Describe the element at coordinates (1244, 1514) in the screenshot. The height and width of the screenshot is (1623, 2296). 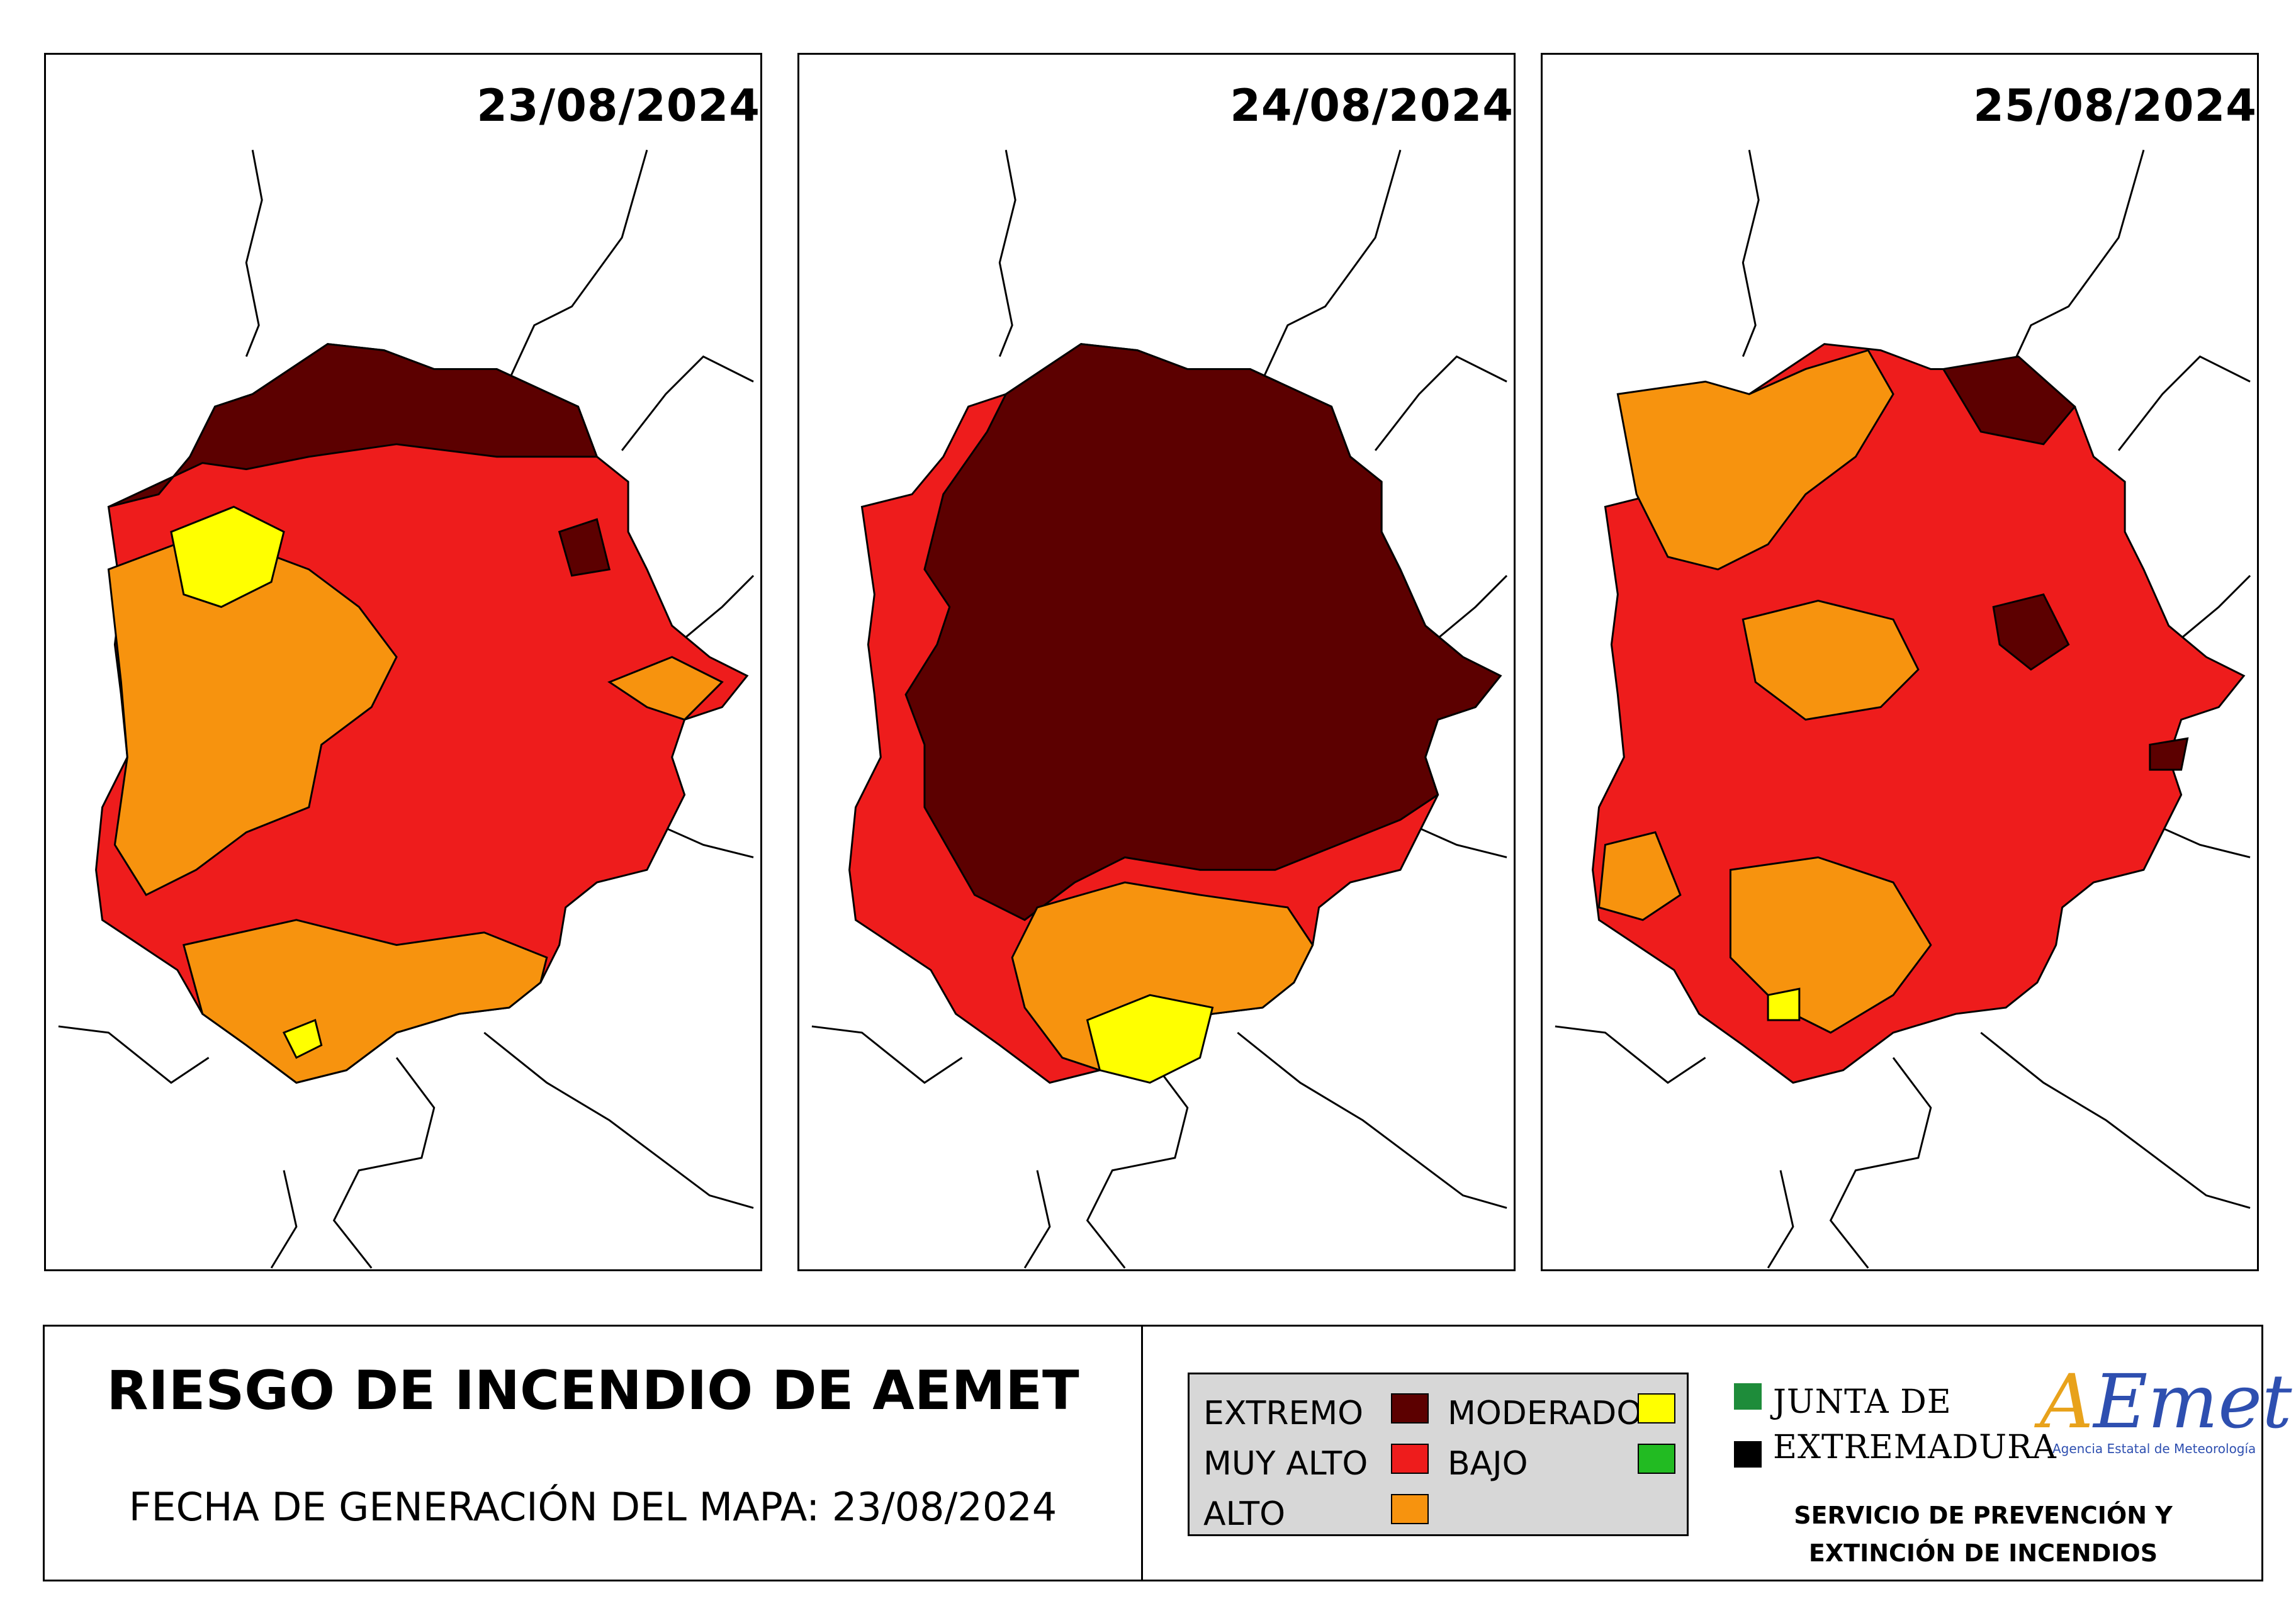
I see `legend-label-alto: ALTO` at that location.